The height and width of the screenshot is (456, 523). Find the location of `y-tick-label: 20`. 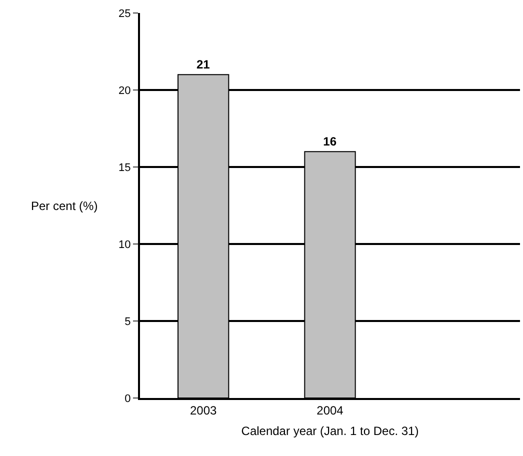

y-tick-label: 20 is located at coordinates (124, 90).